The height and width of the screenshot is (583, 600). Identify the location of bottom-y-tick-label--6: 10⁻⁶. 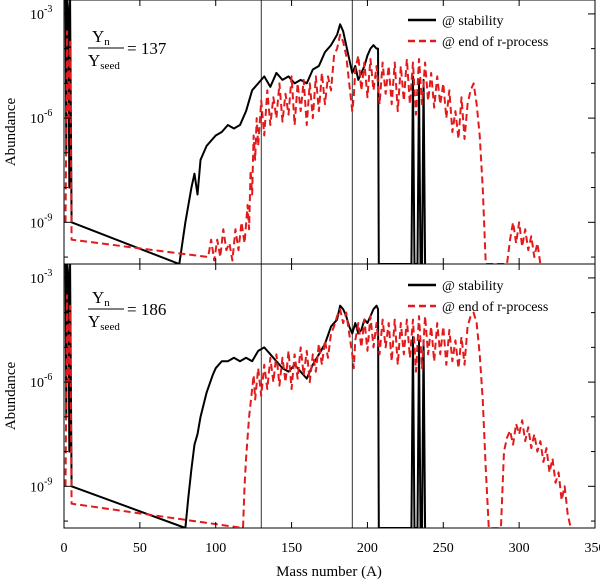
(41, 381).